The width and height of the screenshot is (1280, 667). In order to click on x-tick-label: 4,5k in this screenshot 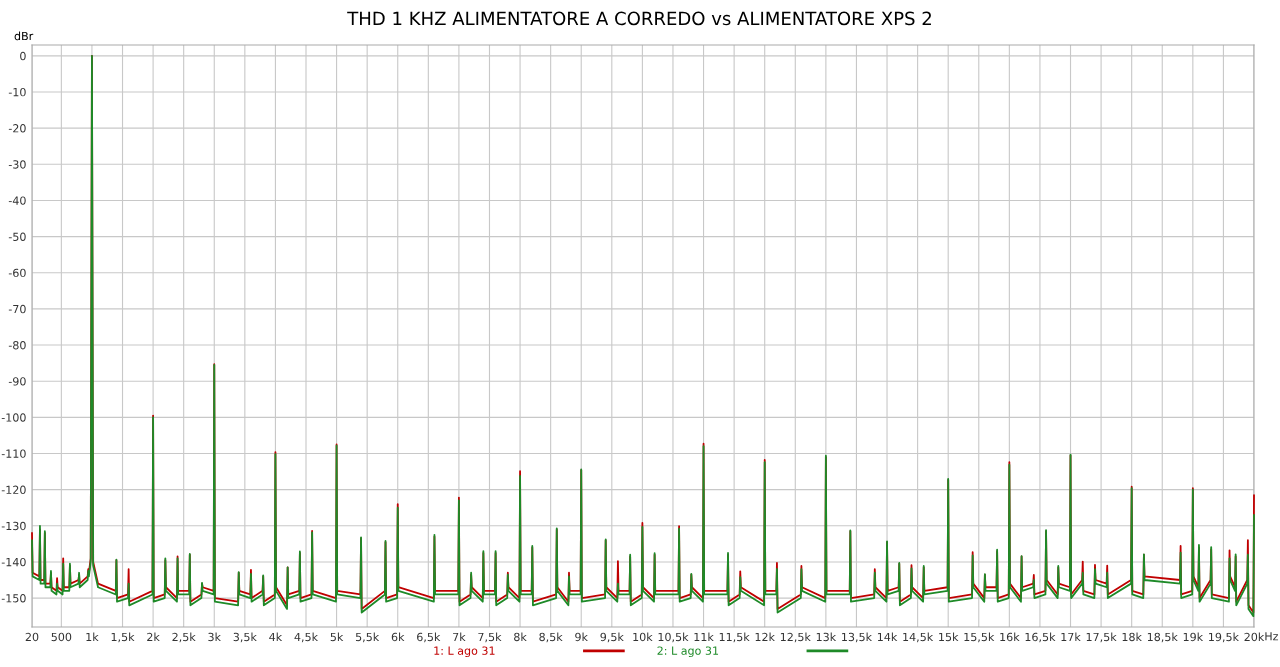, I will do `click(306, 637)`.